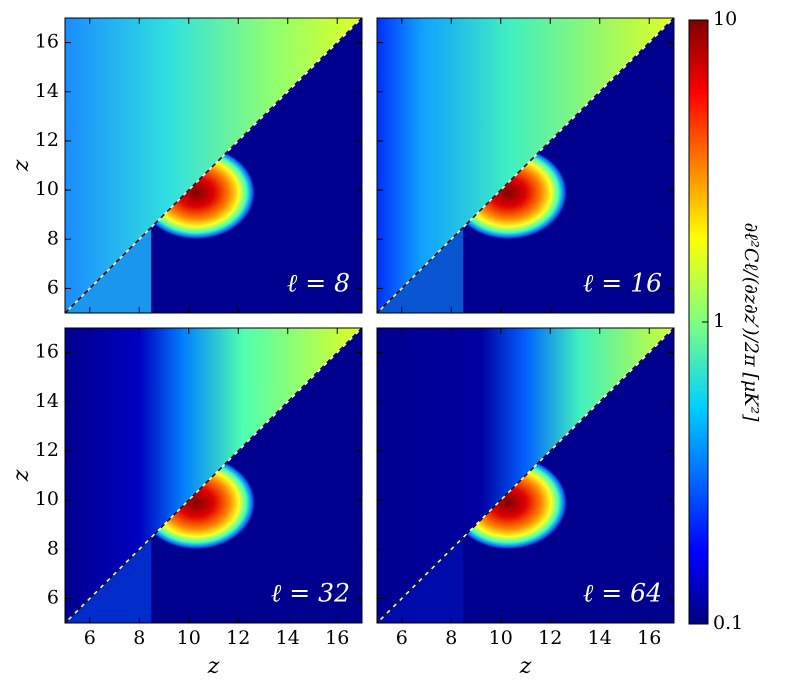 The width and height of the screenshot is (800, 691). I want to click on panel-annotation: ℓ = 8, so click(318, 283).